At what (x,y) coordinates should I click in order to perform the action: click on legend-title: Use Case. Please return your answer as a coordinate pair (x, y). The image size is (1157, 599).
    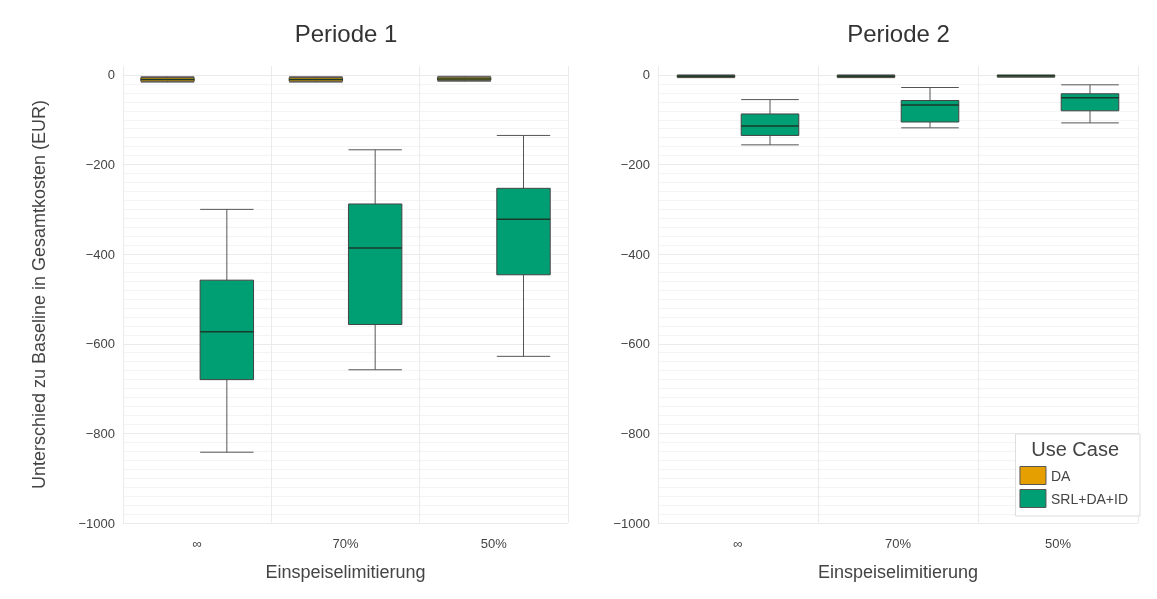
    Looking at the image, I should click on (1075, 449).